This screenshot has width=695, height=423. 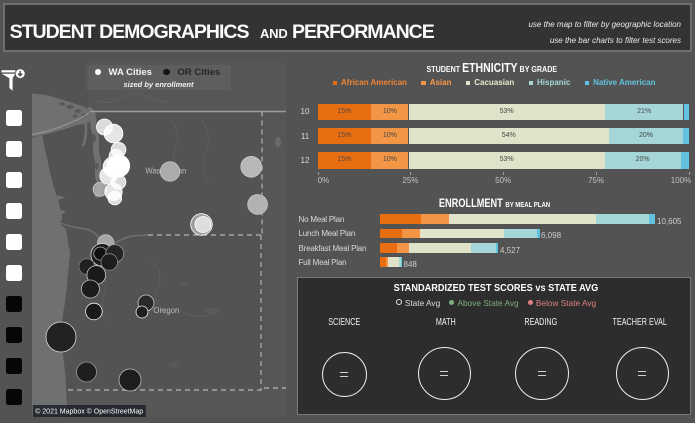 I want to click on svg-text: Oregon, so click(x=166, y=310).